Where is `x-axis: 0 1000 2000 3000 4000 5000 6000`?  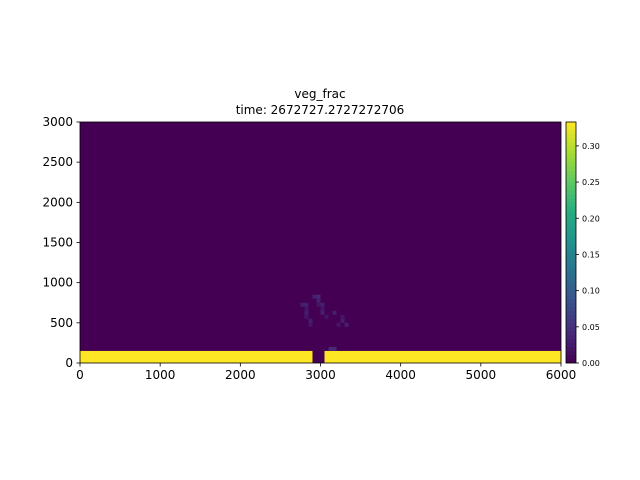 x-axis: 0 1000 2000 3000 4000 5000 6000 is located at coordinates (326, 372).